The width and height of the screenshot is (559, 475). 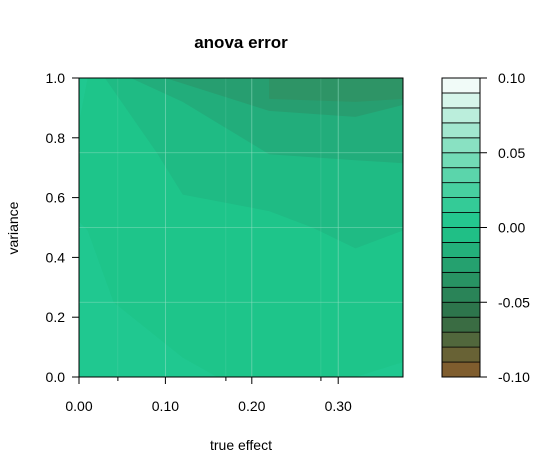 I want to click on x-axis-label: true effect, so click(x=241, y=445).